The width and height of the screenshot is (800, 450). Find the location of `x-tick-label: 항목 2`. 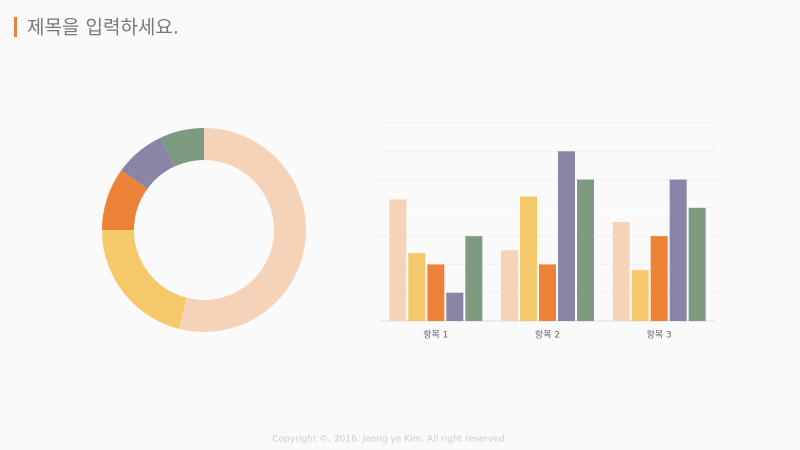

x-tick-label: 항목 2 is located at coordinates (547, 335).